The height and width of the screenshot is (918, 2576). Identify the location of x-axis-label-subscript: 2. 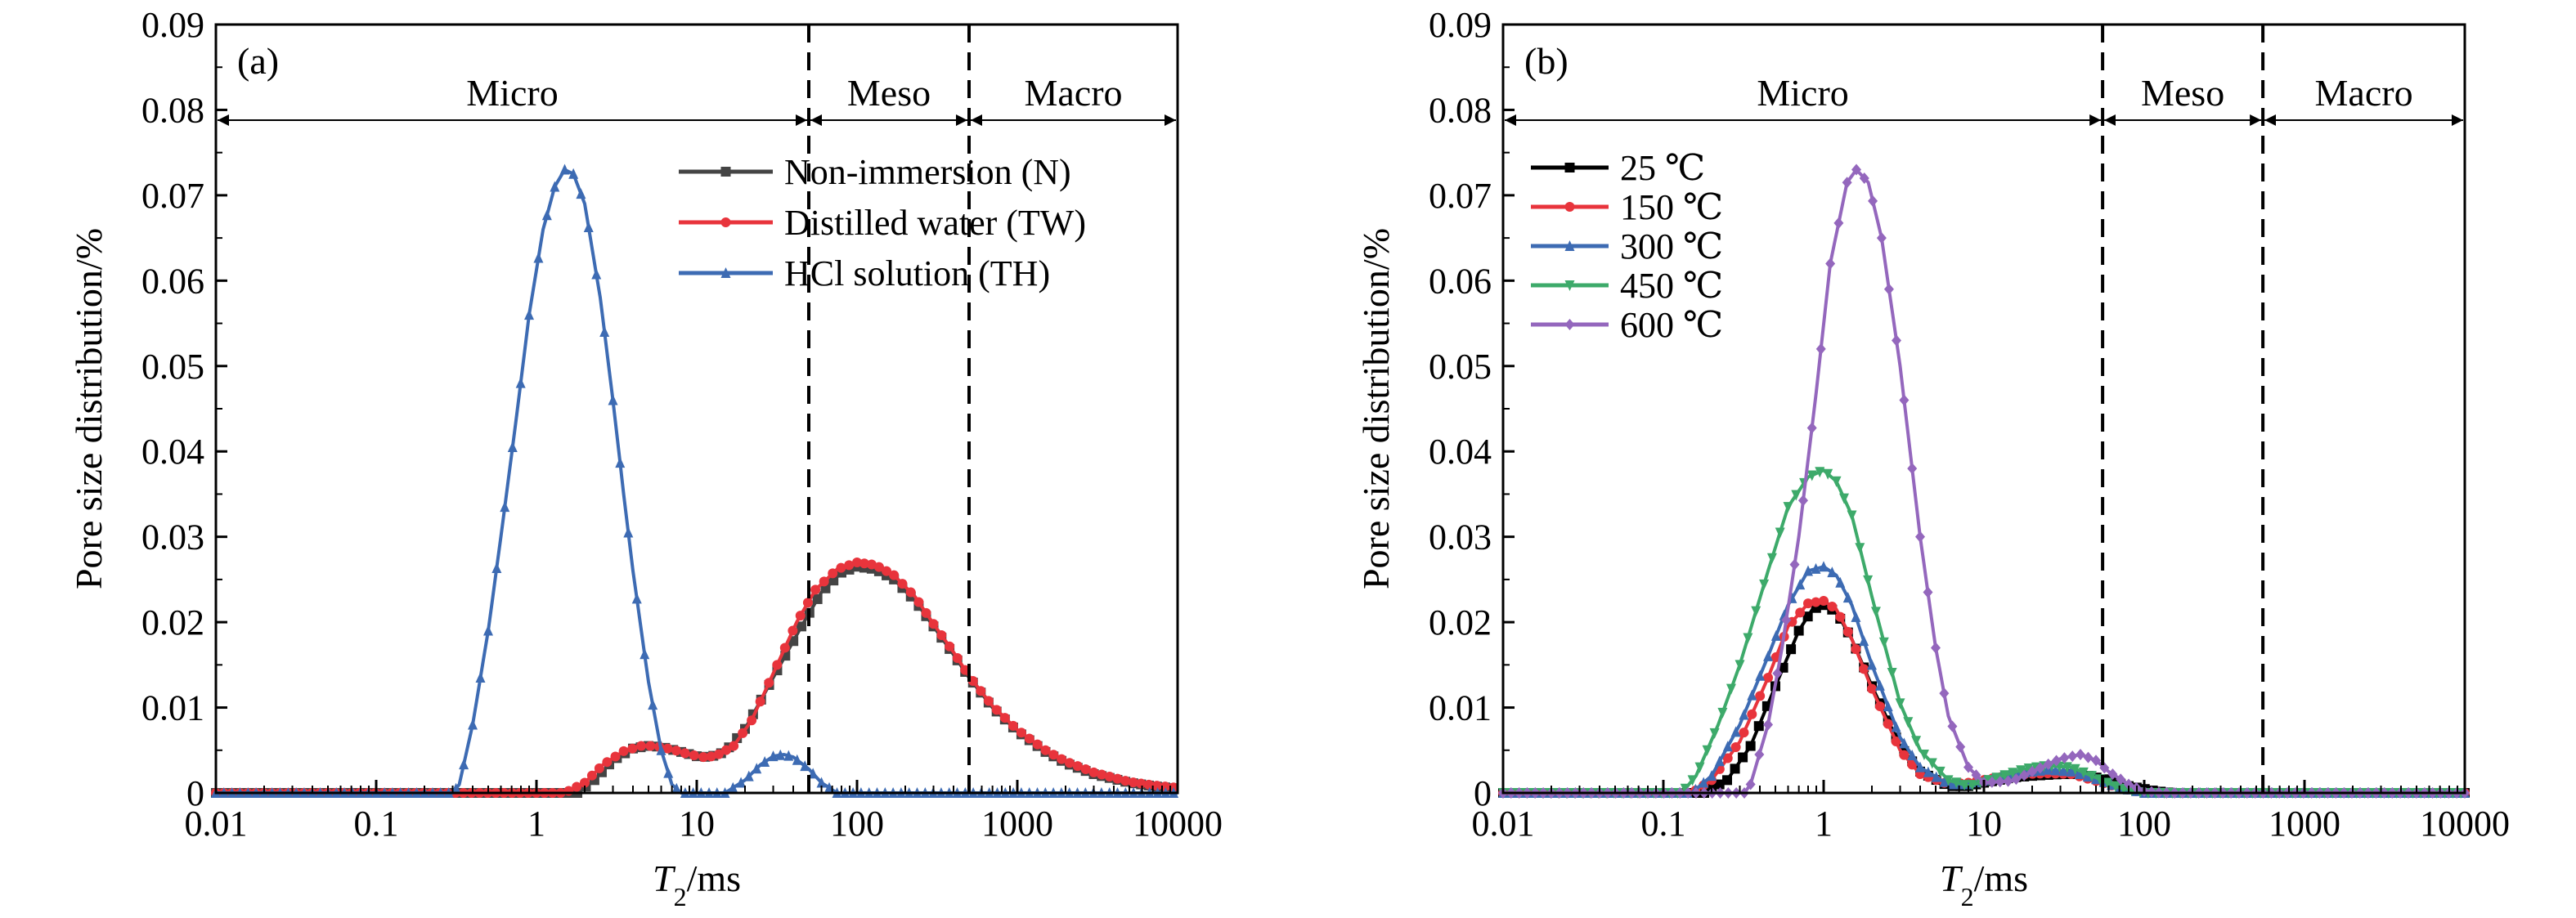
(1967, 896).